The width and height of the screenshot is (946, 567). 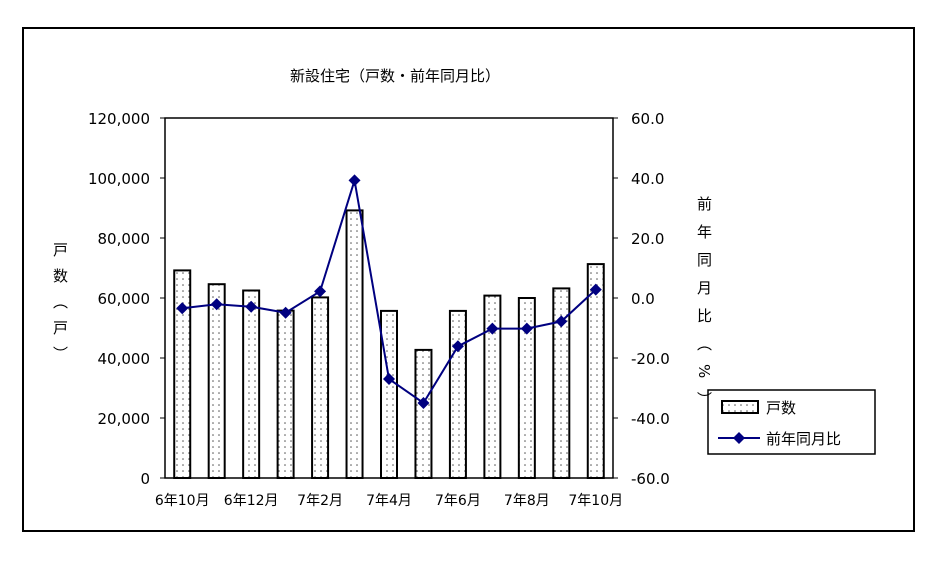 What do you see at coordinates (395, 76) in the screenshot?
I see `chart-title: 新設住宅（戸数・前年同月比）` at bounding box center [395, 76].